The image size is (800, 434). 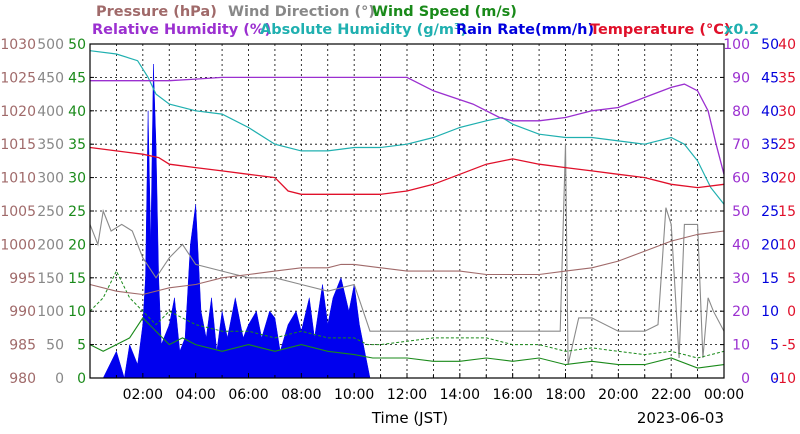 I want to click on right-tick-rain: 25, so click(x=770, y=212).